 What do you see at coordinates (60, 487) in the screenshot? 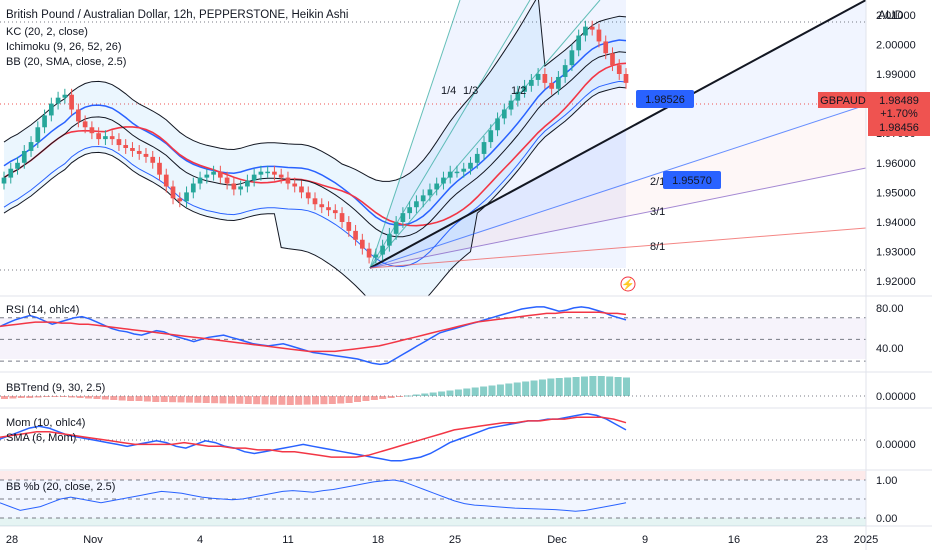
I see `bbp-title: BB %b (20, close, 2.5)` at bounding box center [60, 487].